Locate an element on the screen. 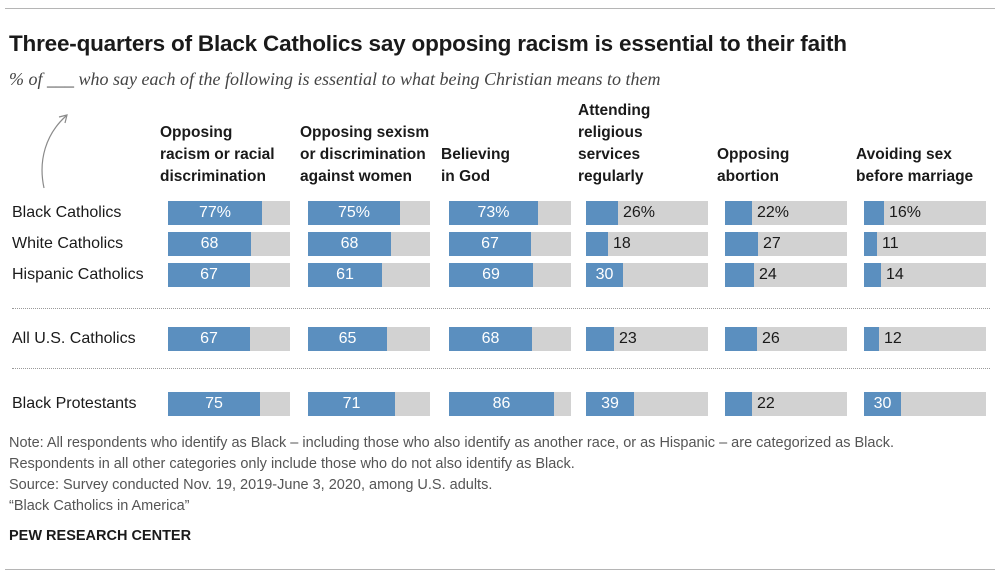 This screenshot has height=579, width=1000. bar-track: 75% is located at coordinates (369, 213).